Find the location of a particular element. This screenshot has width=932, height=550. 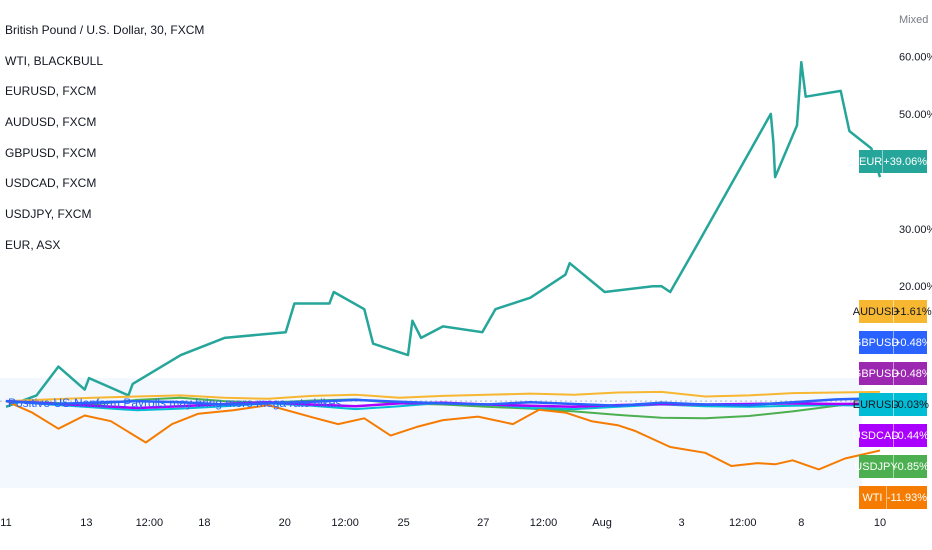

price-scale: 20.00% 30.00% 50.00% 60.00% is located at coordinates (915, 172).